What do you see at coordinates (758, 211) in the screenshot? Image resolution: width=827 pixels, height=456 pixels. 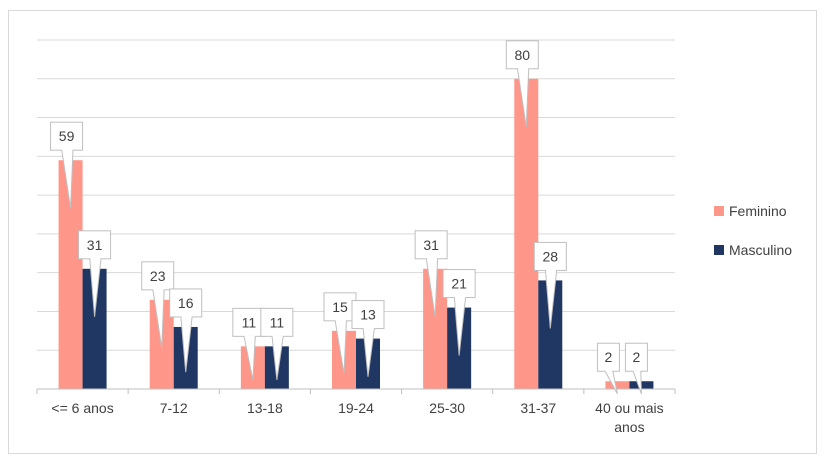 I see `legend-label: Feminino` at bounding box center [758, 211].